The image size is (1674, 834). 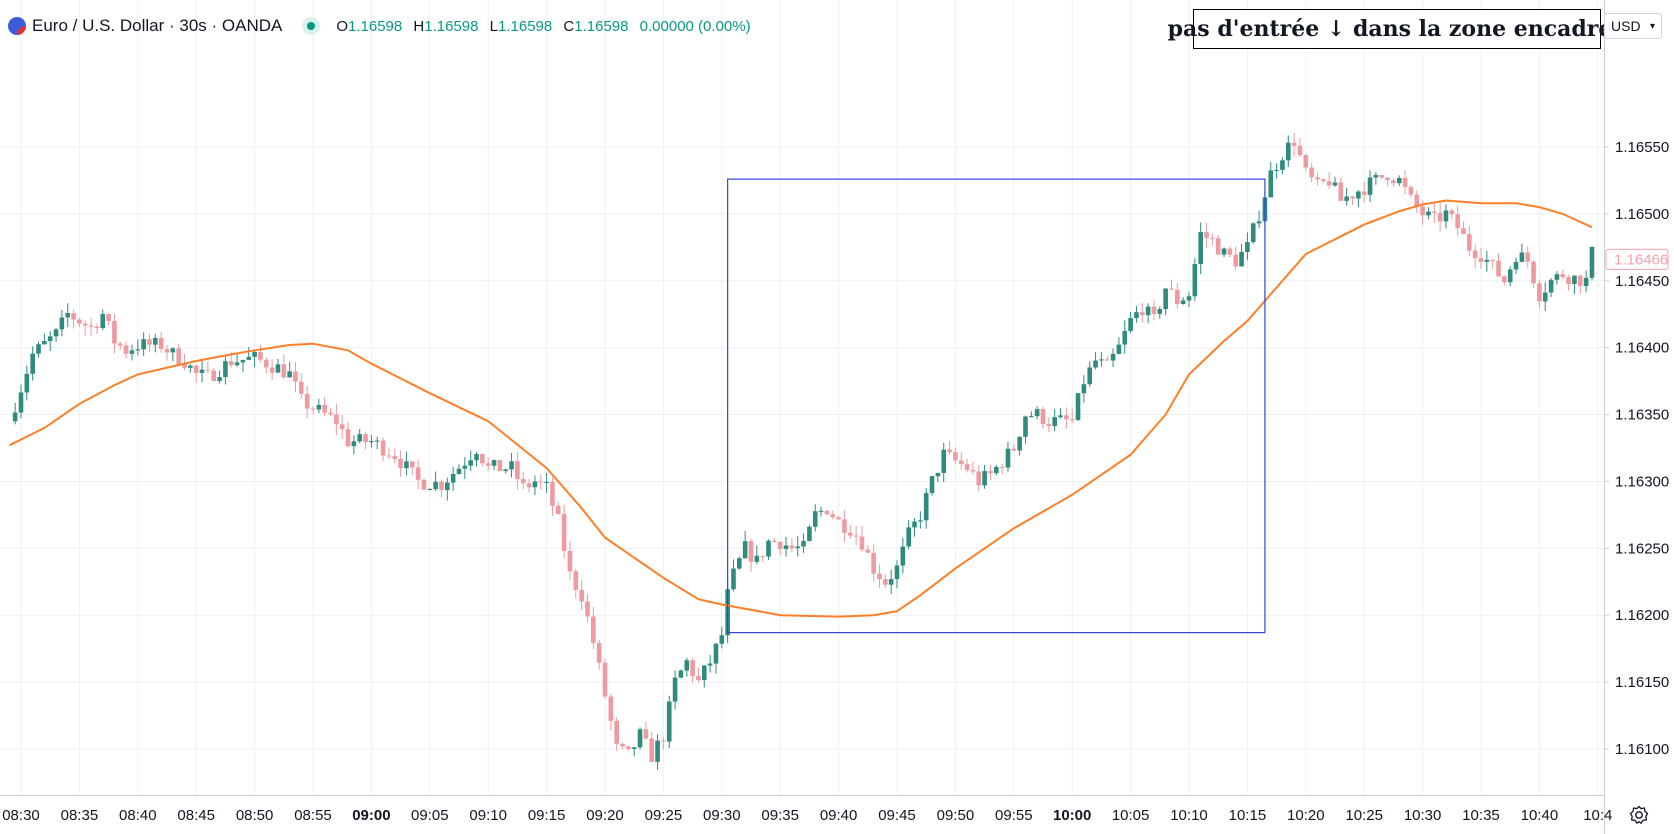 I want to click on x-tick-label: 09:50, so click(x=956, y=815).